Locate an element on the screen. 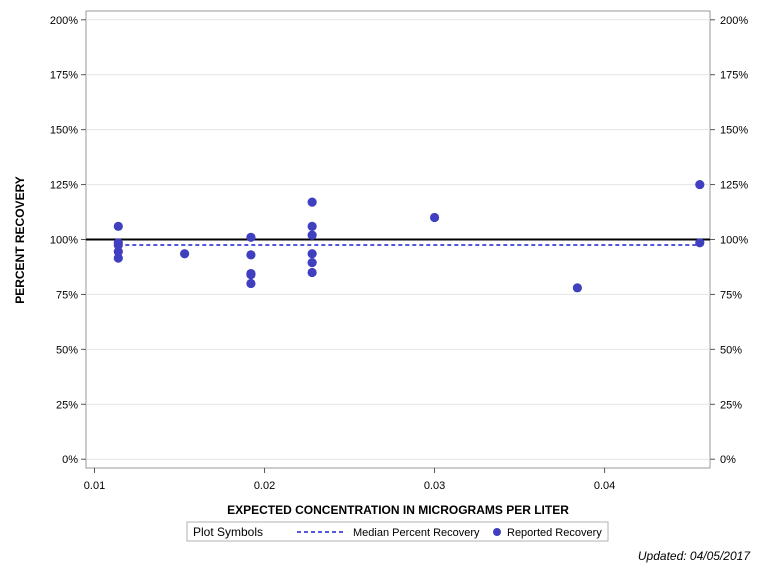 This screenshot has height=576, width=768. x-tick-label: 0.01 is located at coordinates (94, 486).